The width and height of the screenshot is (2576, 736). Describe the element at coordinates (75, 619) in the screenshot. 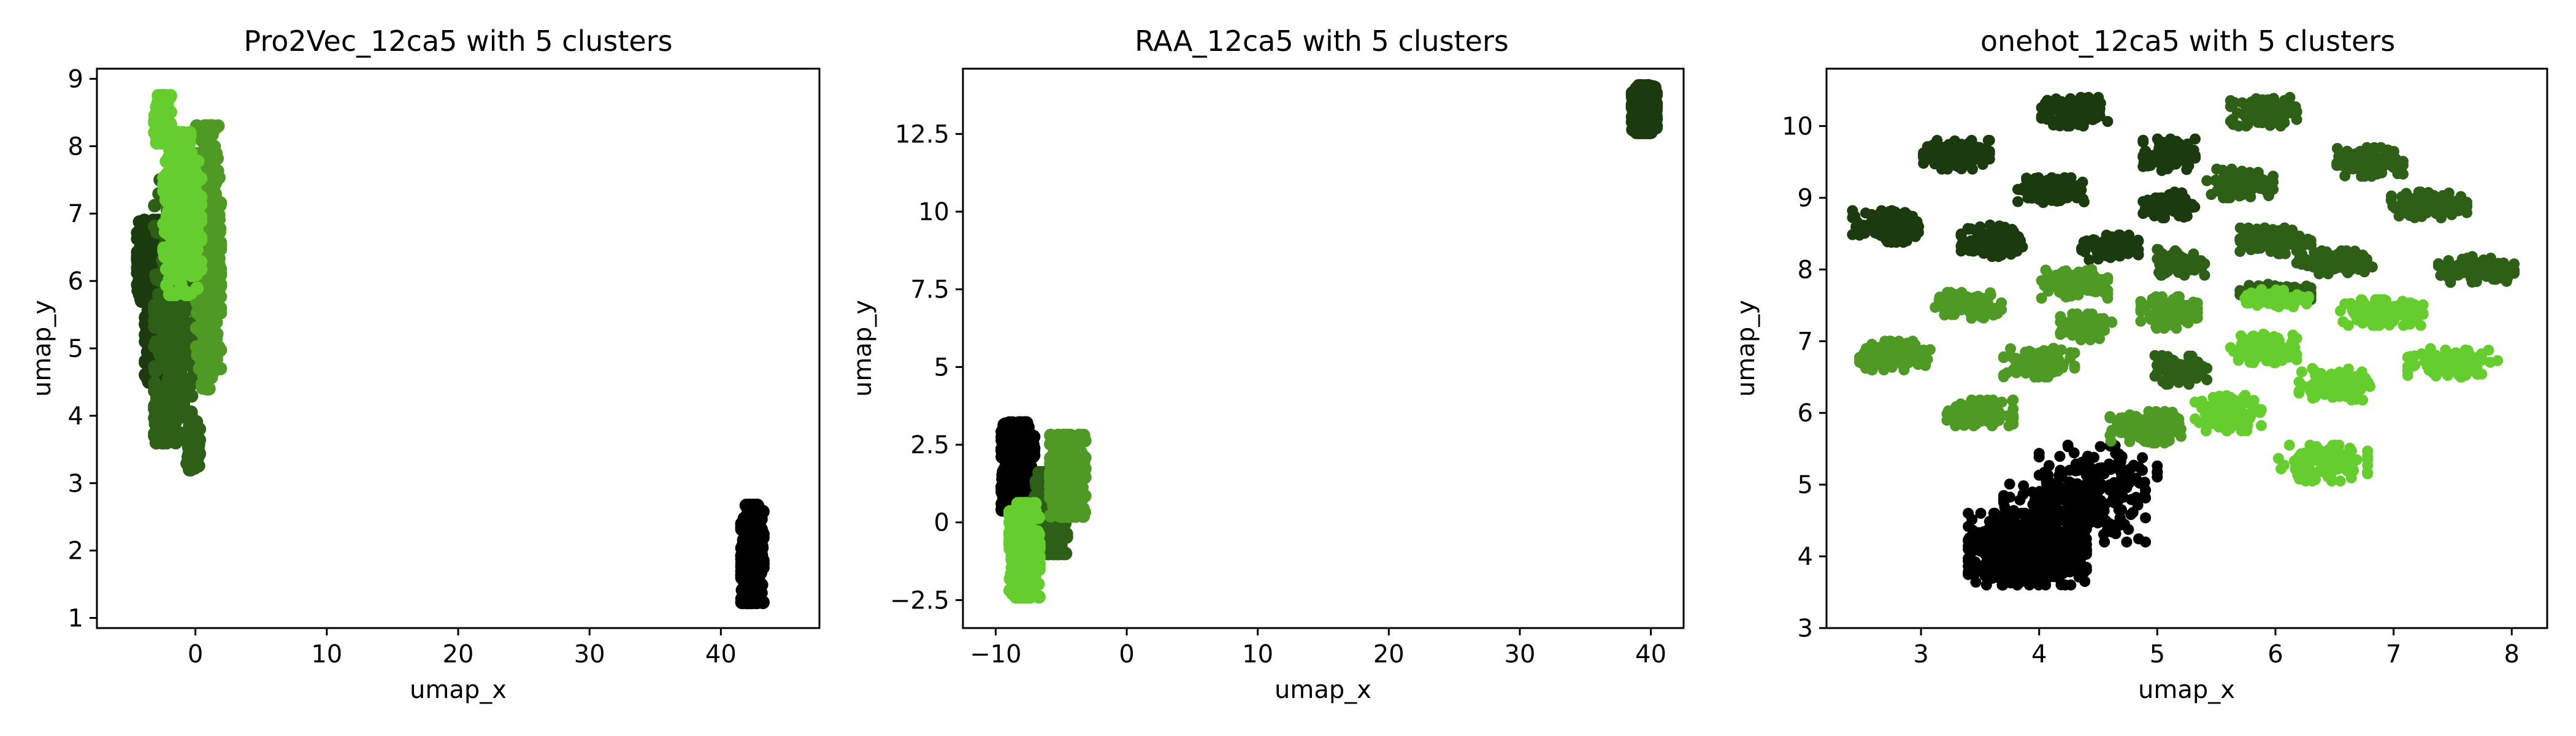

I see `y-tick-label: 1` at that location.